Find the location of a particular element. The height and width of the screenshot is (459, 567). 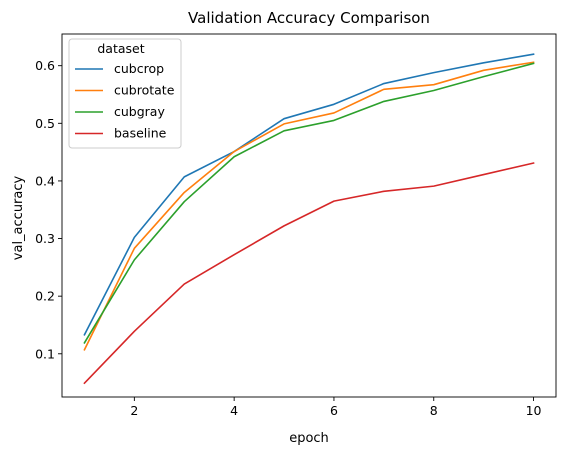

y-tick-label-0.4: 0.4 is located at coordinates (45, 180).